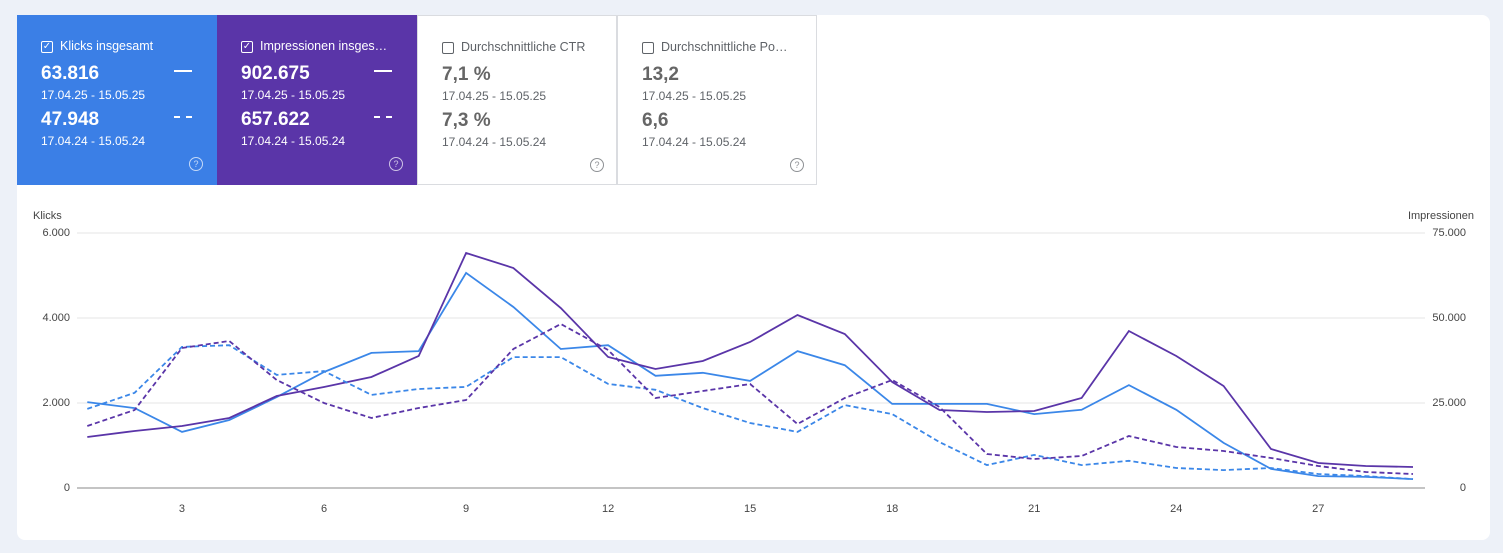  What do you see at coordinates (56, 318) in the screenshot?
I see `y-tick-label: 4.000` at bounding box center [56, 318].